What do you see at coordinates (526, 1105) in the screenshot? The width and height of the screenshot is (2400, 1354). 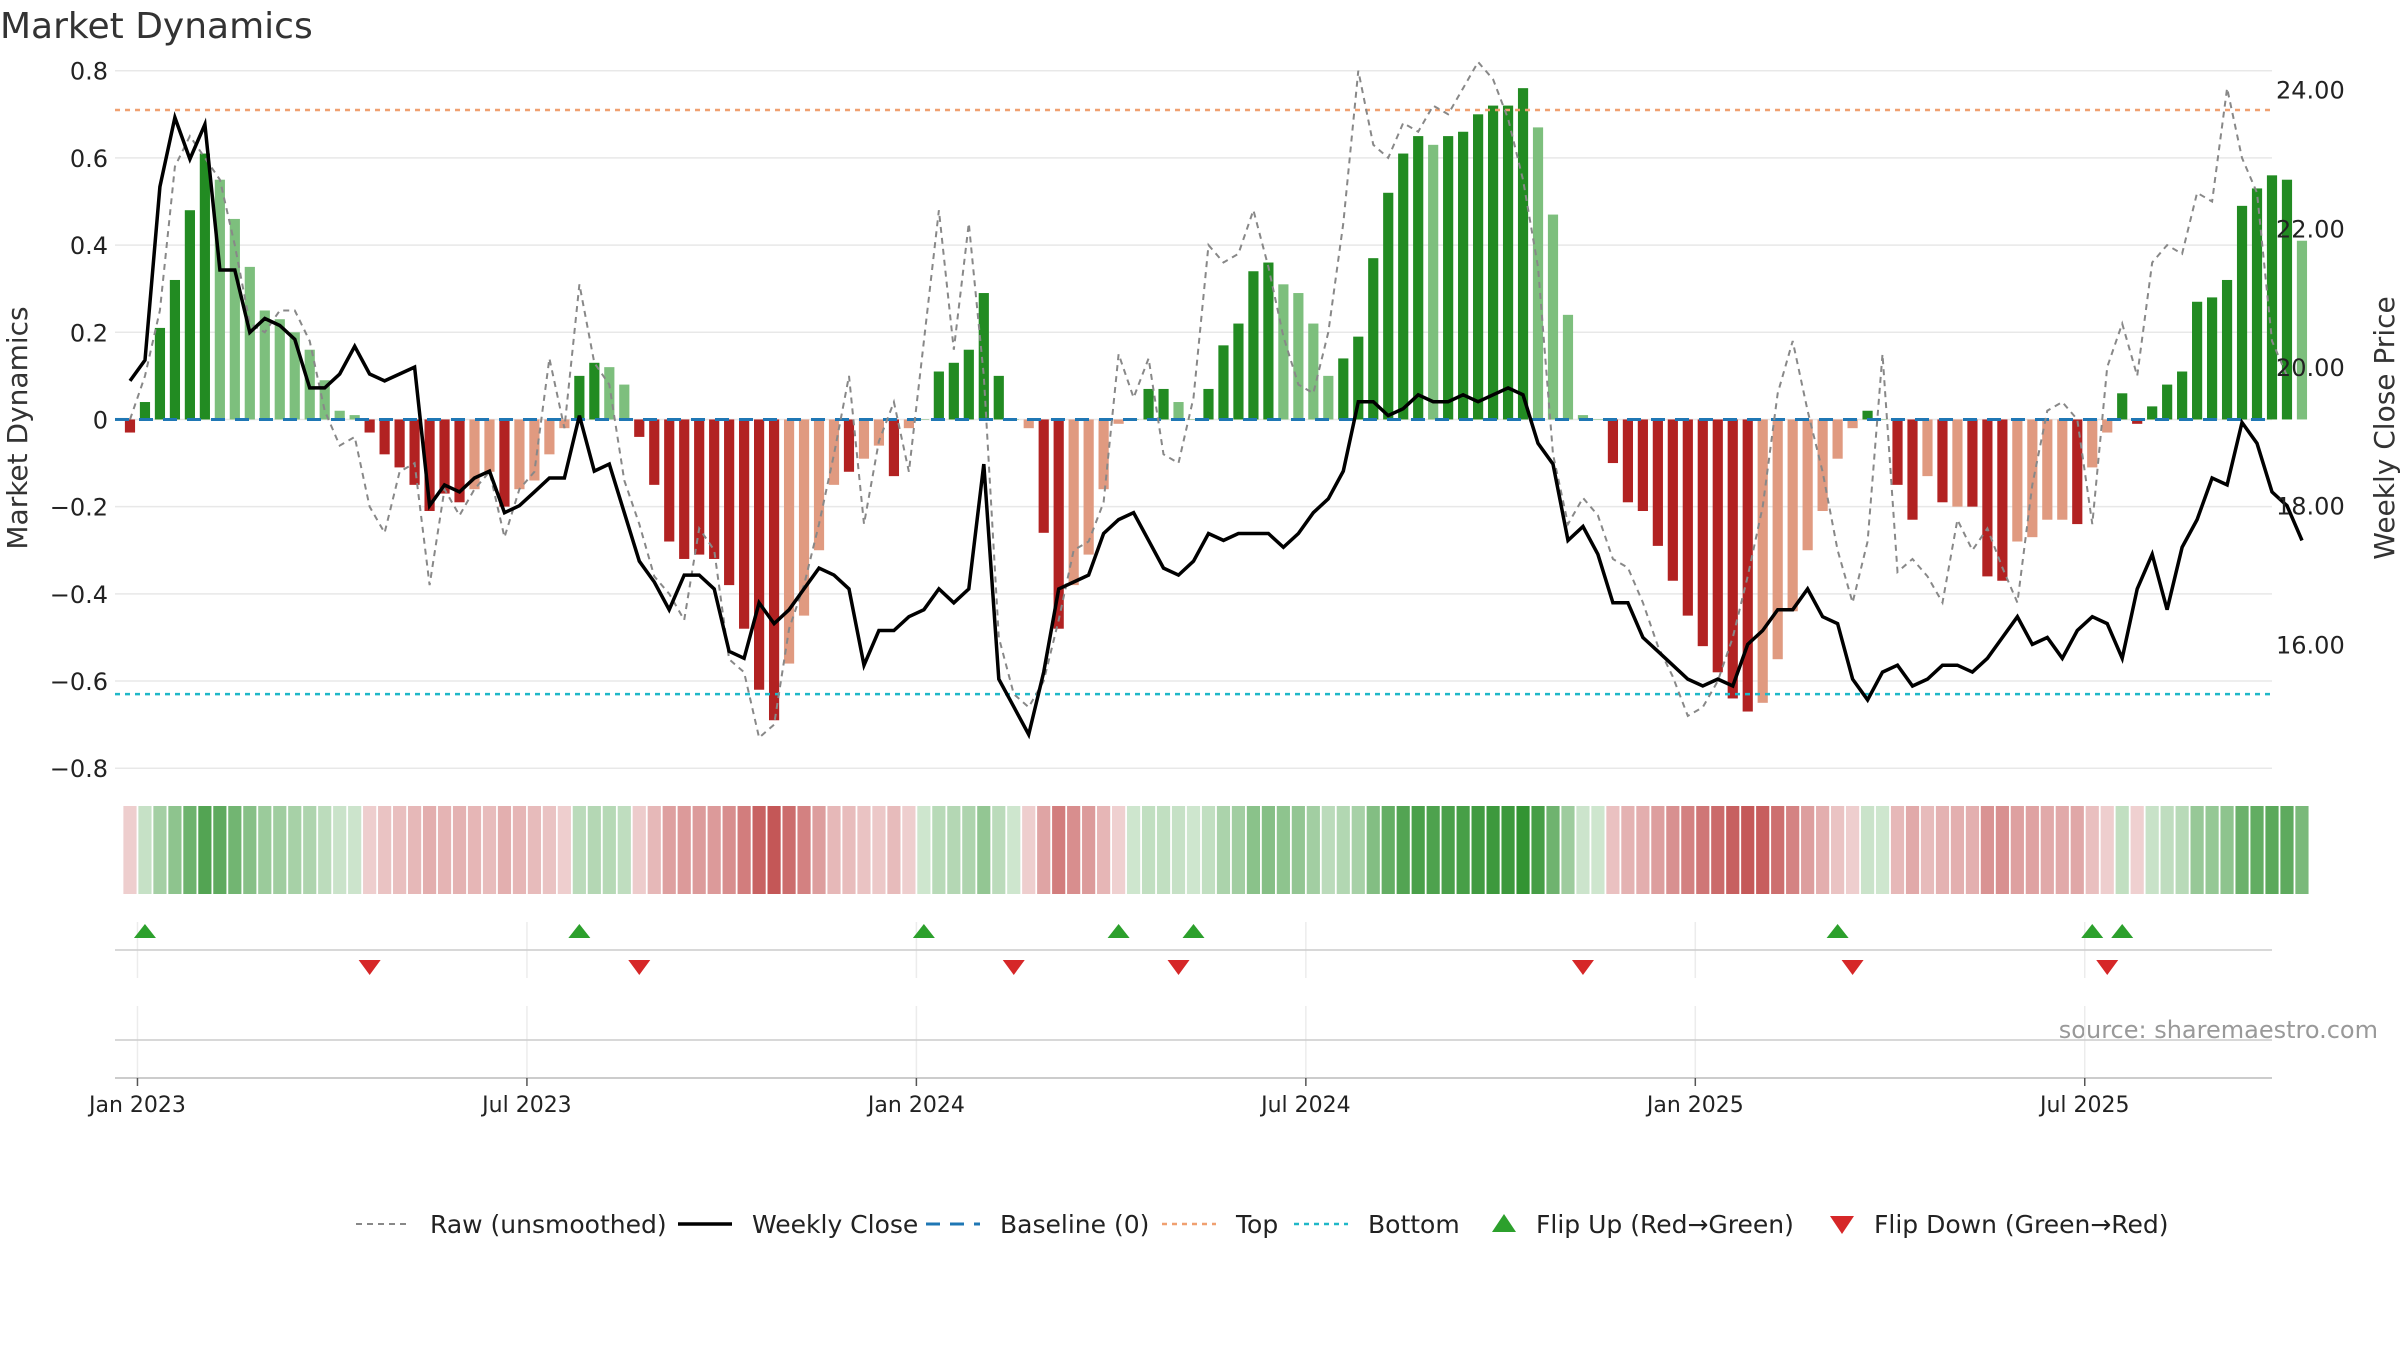 I see `x-tick-label: Jul 2023` at bounding box center [526, 1105].